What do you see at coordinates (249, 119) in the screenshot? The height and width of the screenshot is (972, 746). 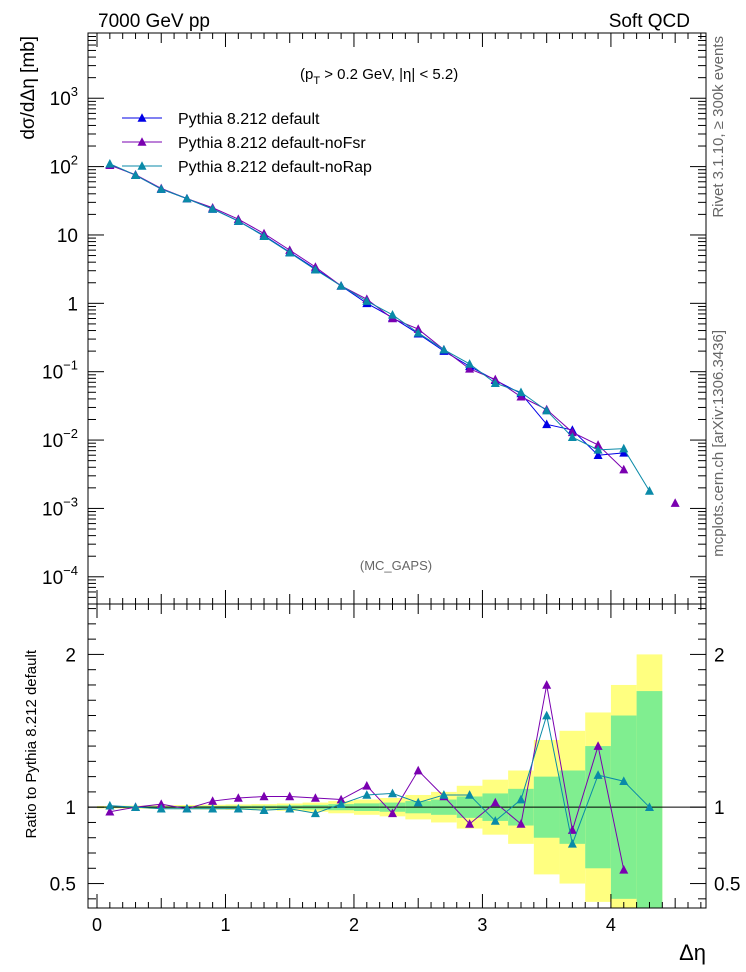 I see `legend-label: Pythia 8.212 default` at bounding box center [249, 119].